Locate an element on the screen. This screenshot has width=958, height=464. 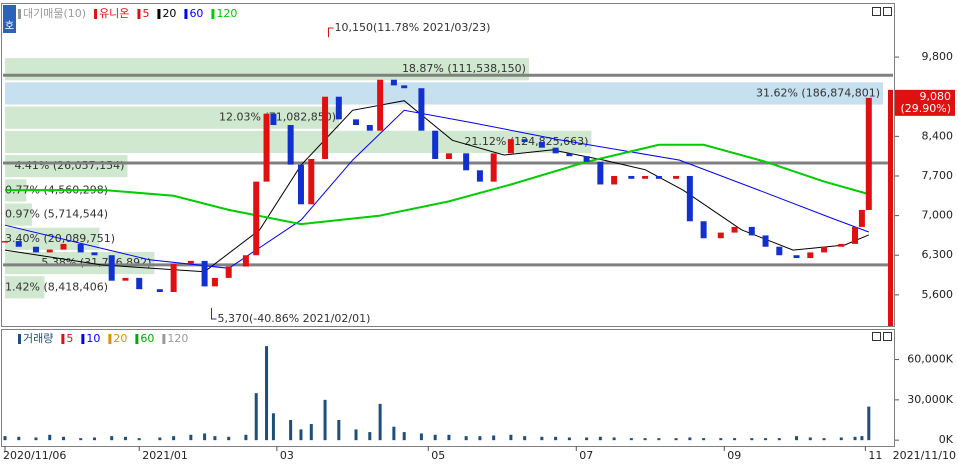
x-tick-label: 05 is located at coordinates (438, 455).